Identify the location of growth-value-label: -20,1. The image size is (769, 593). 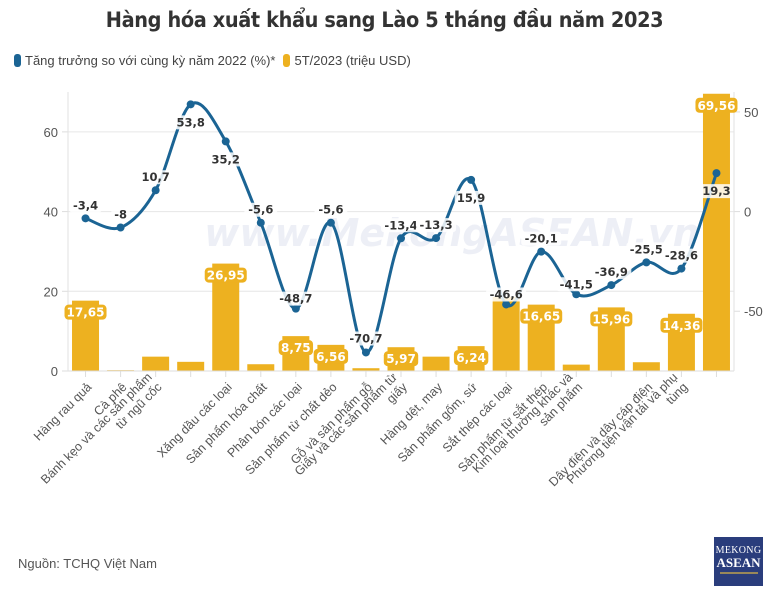
(541, 239).